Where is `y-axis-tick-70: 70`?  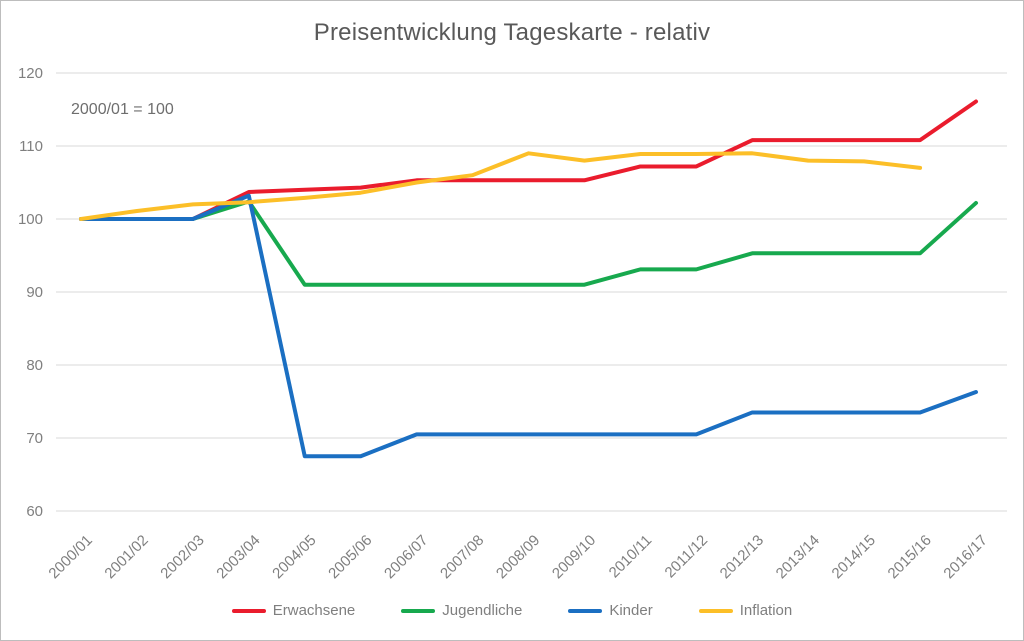
y-axis-tick-70: 70 is located at coordinates (34, 438).